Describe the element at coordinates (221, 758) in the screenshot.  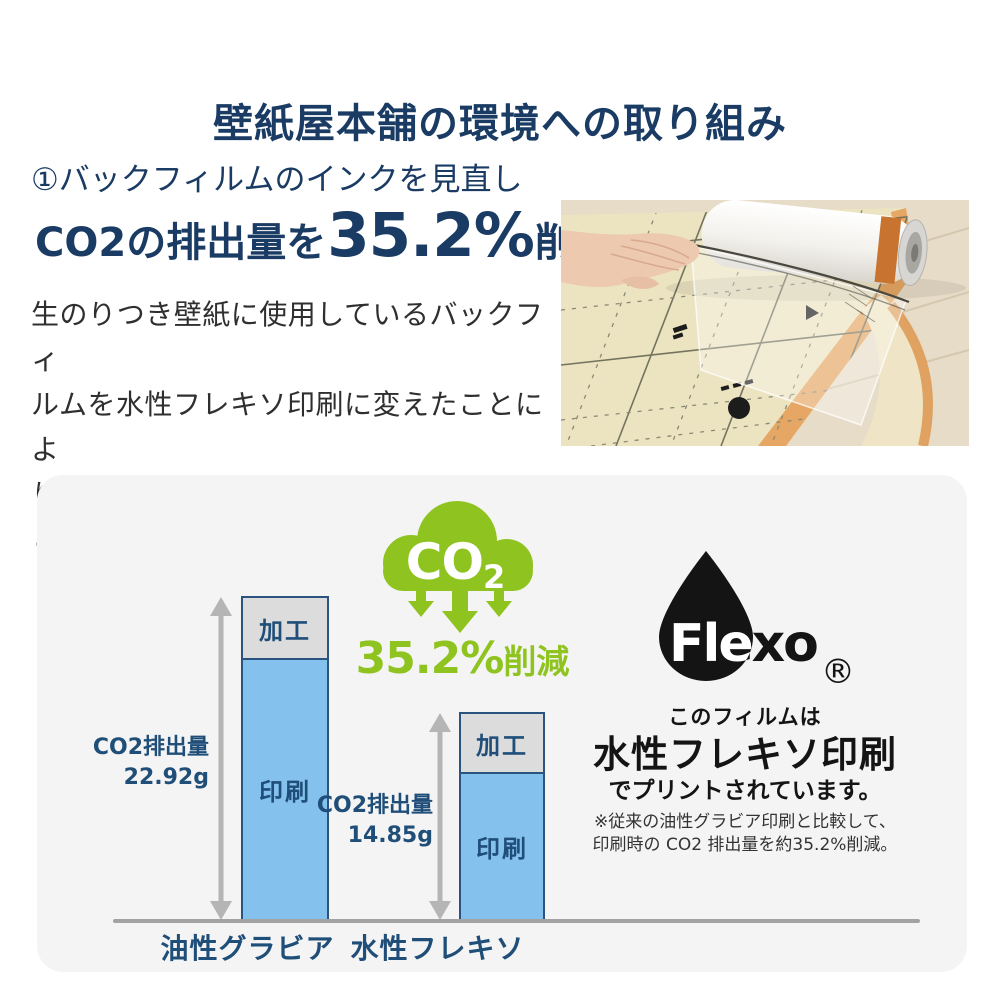
I see `emission-range-arrow-left` at that location.